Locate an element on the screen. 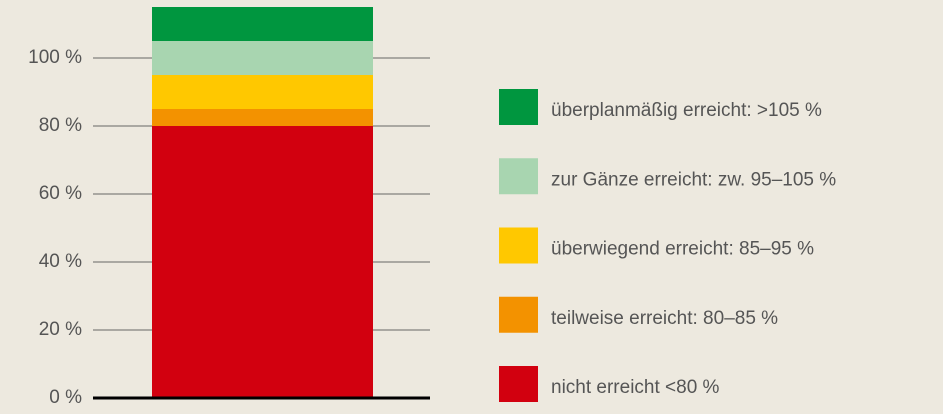 The width and height of the screenshot is (943, 414). legend-label: überplanmäßig erreicht: >105 % is located at coordinates (686, 110).